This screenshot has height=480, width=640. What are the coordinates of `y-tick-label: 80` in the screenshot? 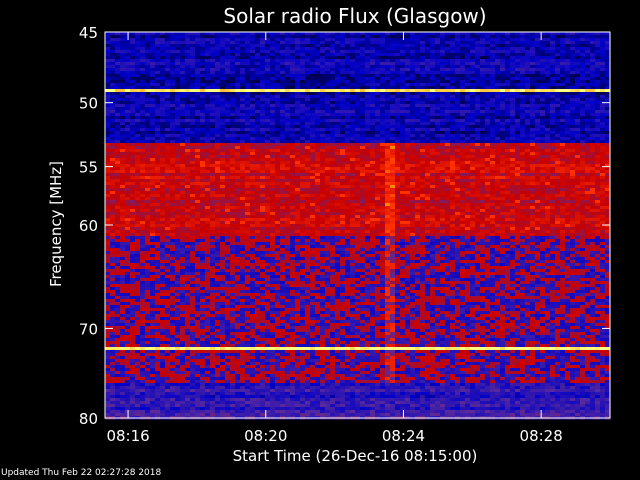 It's located at (88, 419).